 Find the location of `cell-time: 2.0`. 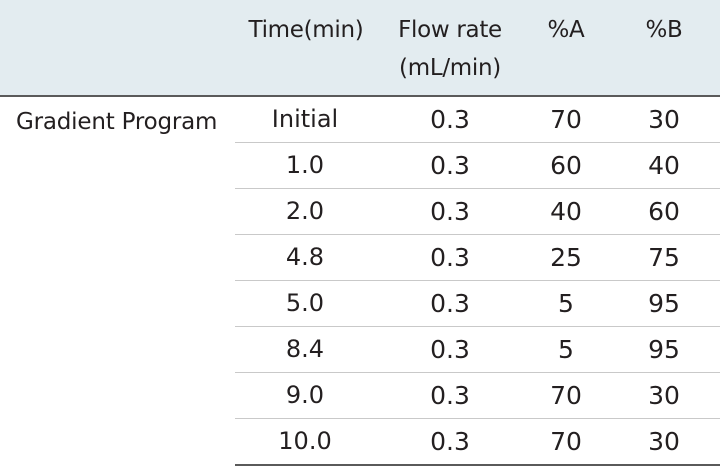

cell-time: 2.0 is located at coordinates (305, 211).